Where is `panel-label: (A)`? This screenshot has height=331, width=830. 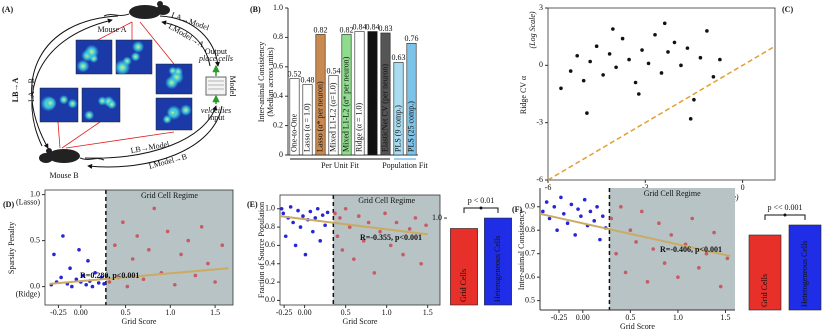
panel-label: (A) is located at coordinates (7, 9).